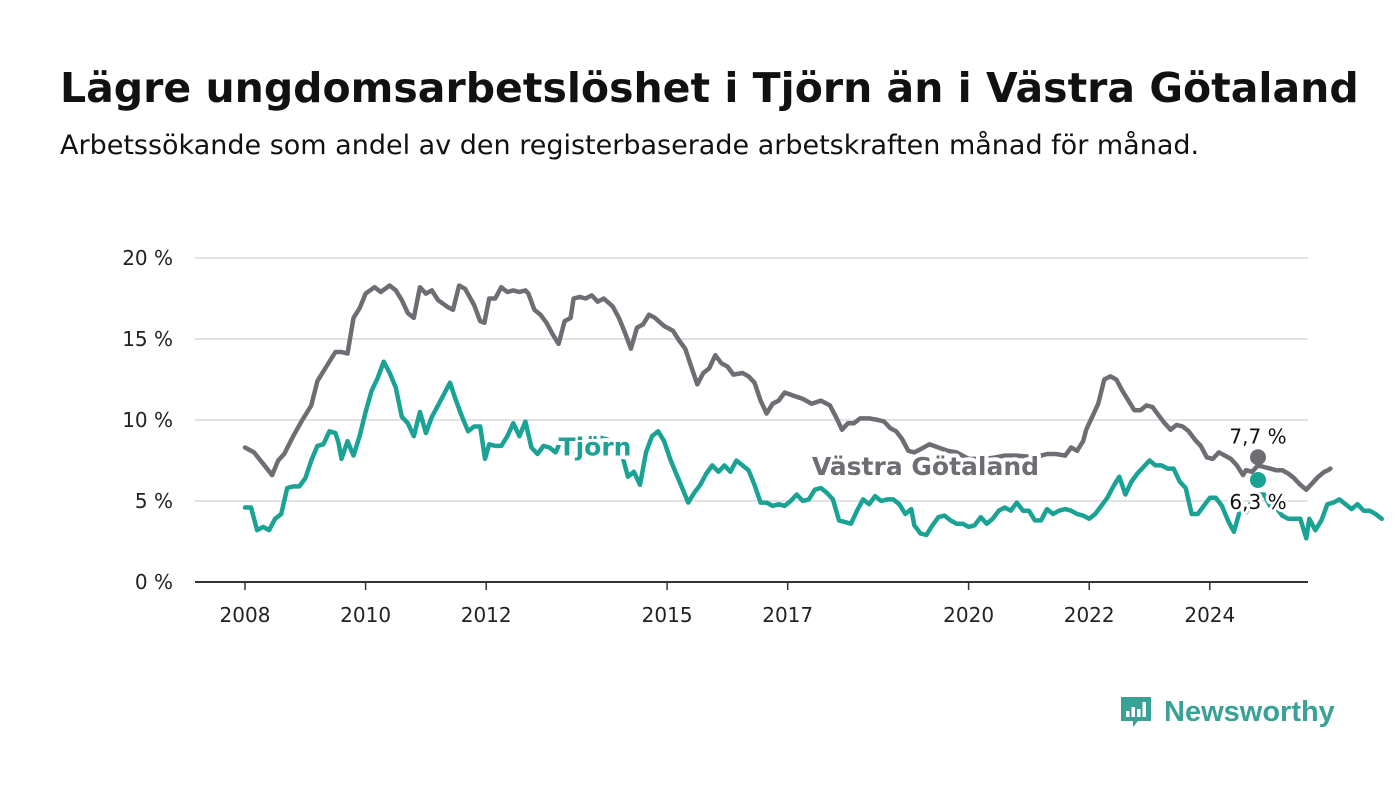 This screenshot has height=794, width=1400. I want to click on x-tick-label: 2012, so click(486, 615).